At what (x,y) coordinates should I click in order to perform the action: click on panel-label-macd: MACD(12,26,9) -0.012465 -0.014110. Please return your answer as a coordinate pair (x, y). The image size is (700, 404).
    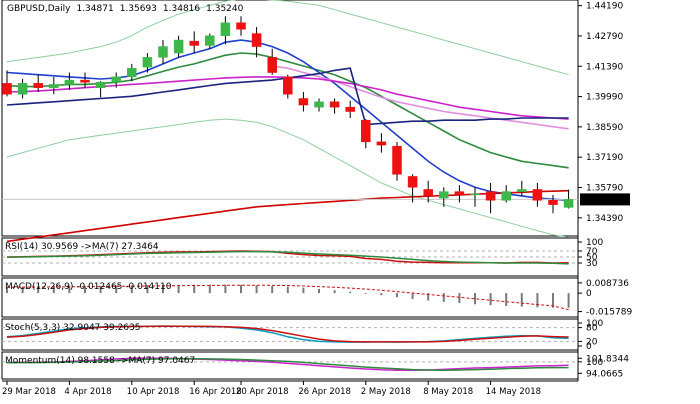
    Looking at the image, I should click on (88, 287).